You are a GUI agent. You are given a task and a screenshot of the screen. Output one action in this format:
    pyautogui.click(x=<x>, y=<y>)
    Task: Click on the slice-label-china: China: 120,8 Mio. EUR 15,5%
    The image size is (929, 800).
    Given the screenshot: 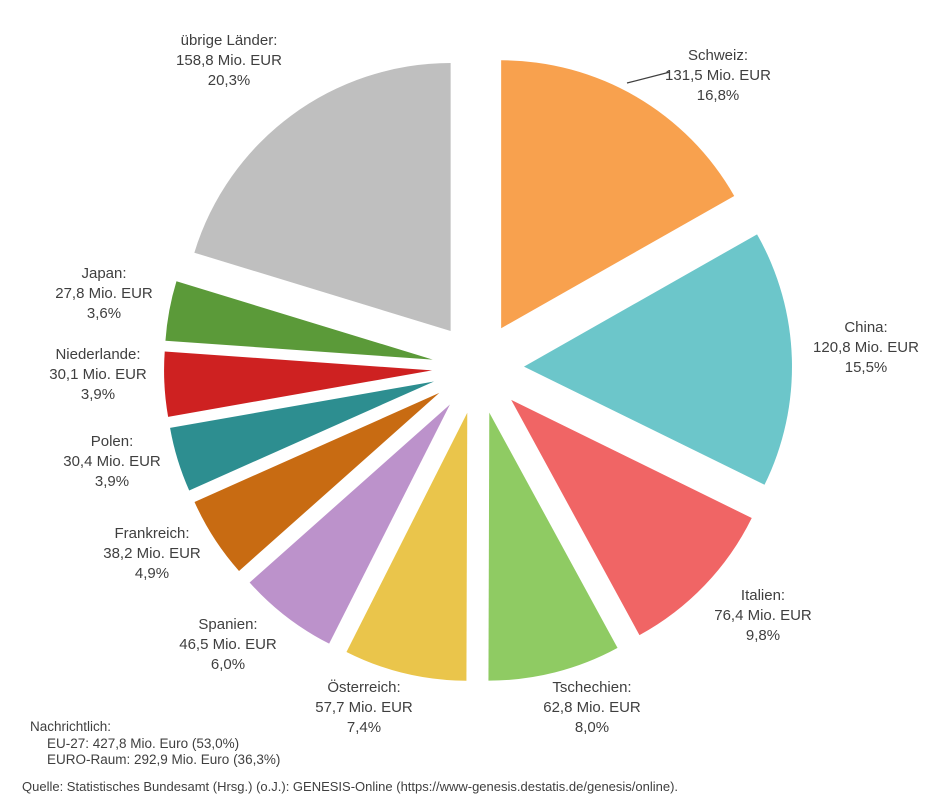 What is the action you would take?
    pyautogui.click(x=866, y=348)
    